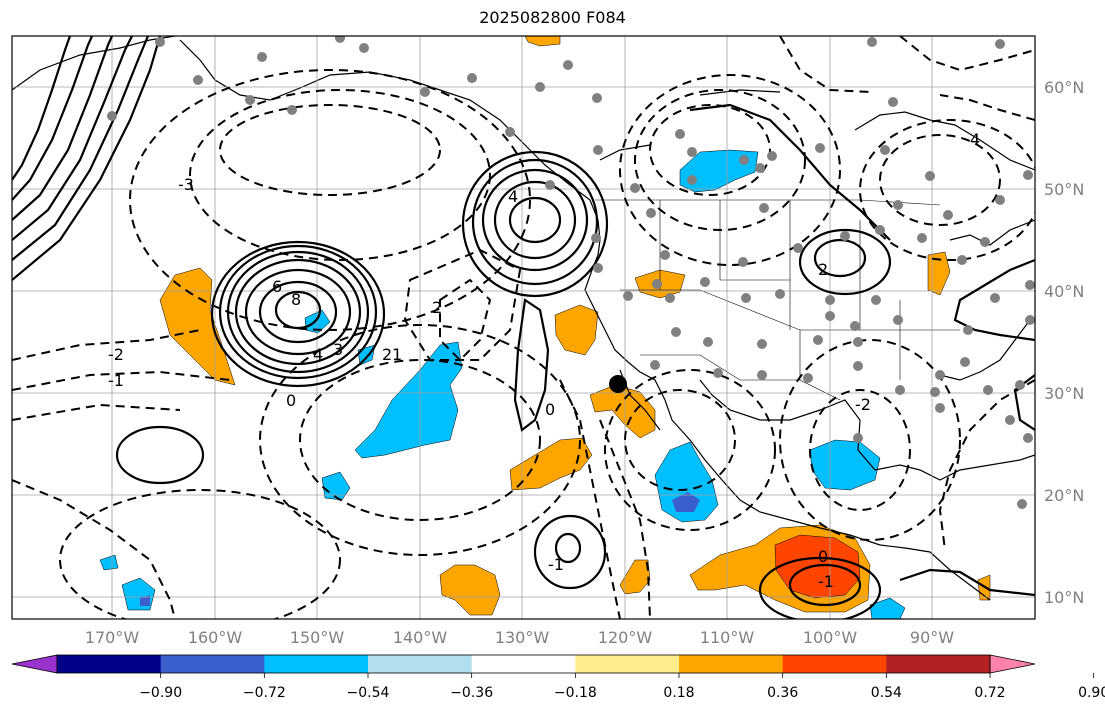  Describe the element at coordinates (317, 637) in the screenshot. I see `longitude-label: 150°W` at that location.